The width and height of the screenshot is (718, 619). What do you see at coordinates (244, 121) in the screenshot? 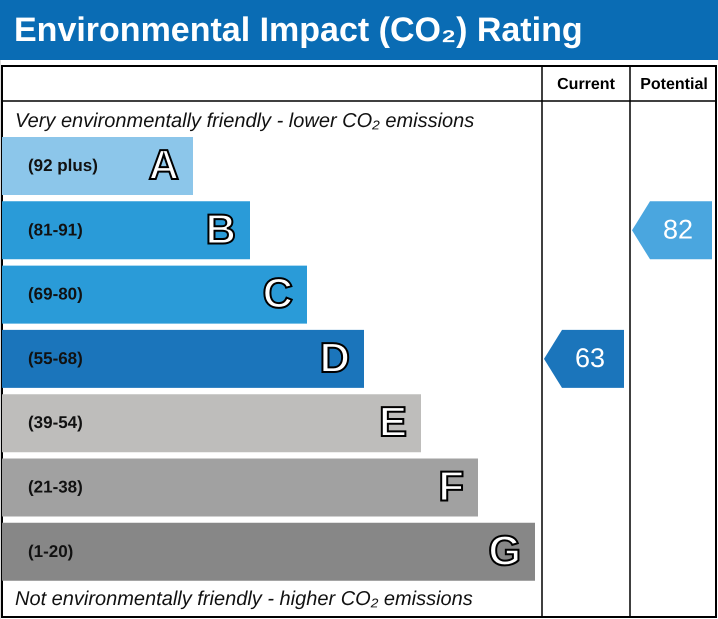
I see `text: Very environmentally friendly - lower CO₂ emissions` at bounding box center [244, 121].